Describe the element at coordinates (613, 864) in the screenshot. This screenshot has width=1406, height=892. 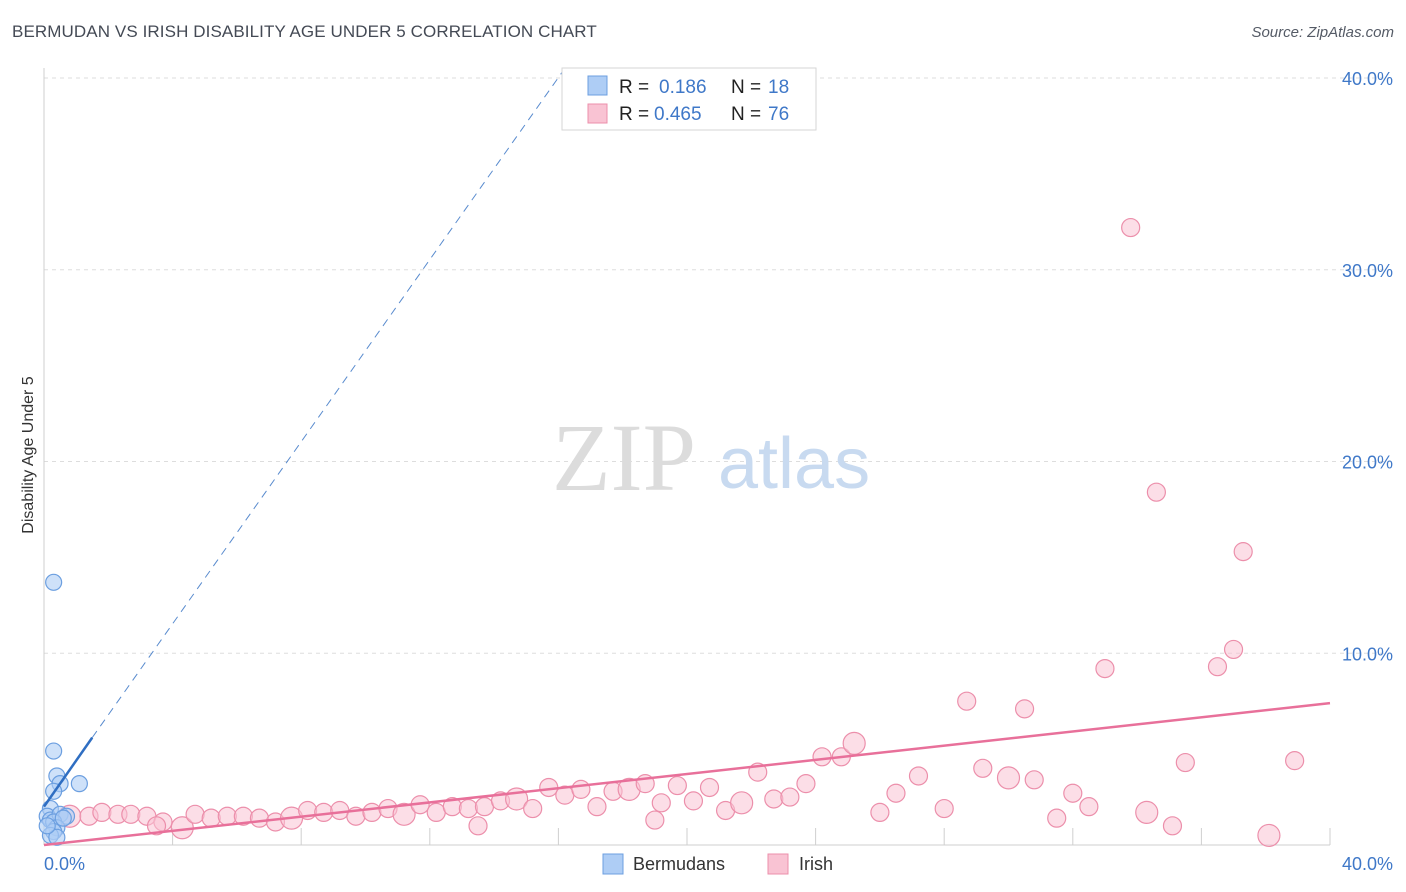
I see `bottom-legend-swatch-bermudans` at that location.